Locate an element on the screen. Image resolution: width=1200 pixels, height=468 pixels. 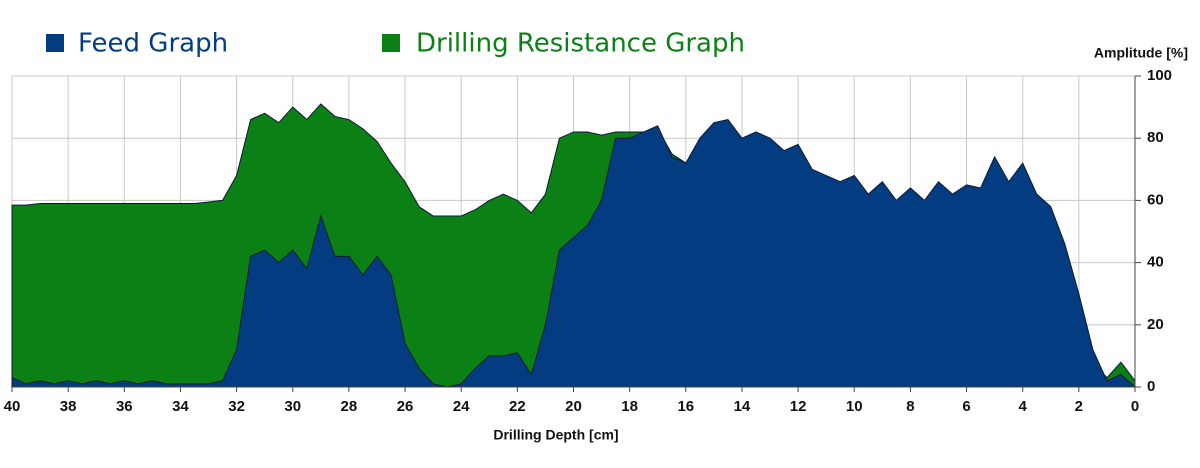
y-axis-label: Amplitude [%] is located at coordinates (1141, 53).